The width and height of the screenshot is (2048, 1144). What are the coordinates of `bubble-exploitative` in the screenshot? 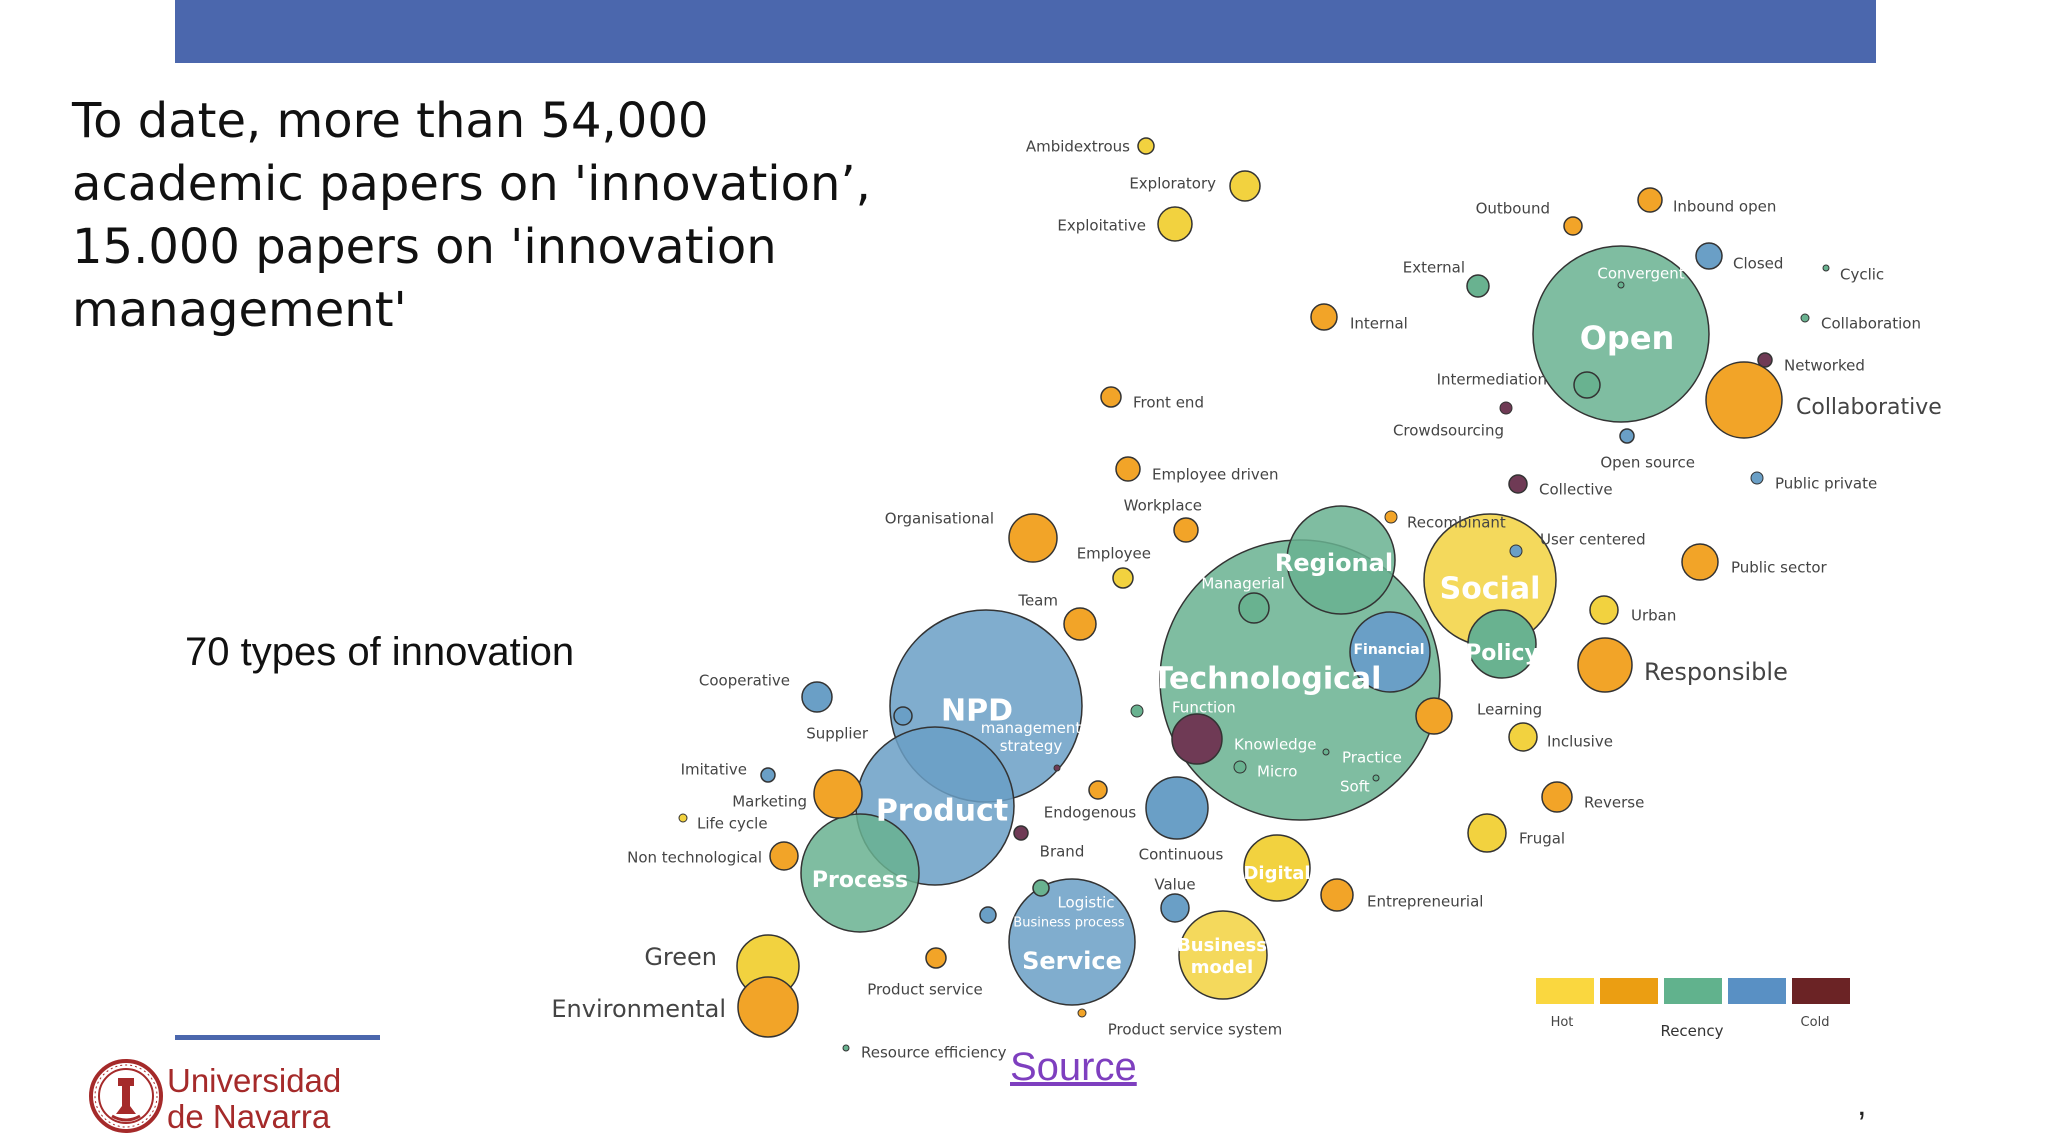 It's located at (1175, 224).